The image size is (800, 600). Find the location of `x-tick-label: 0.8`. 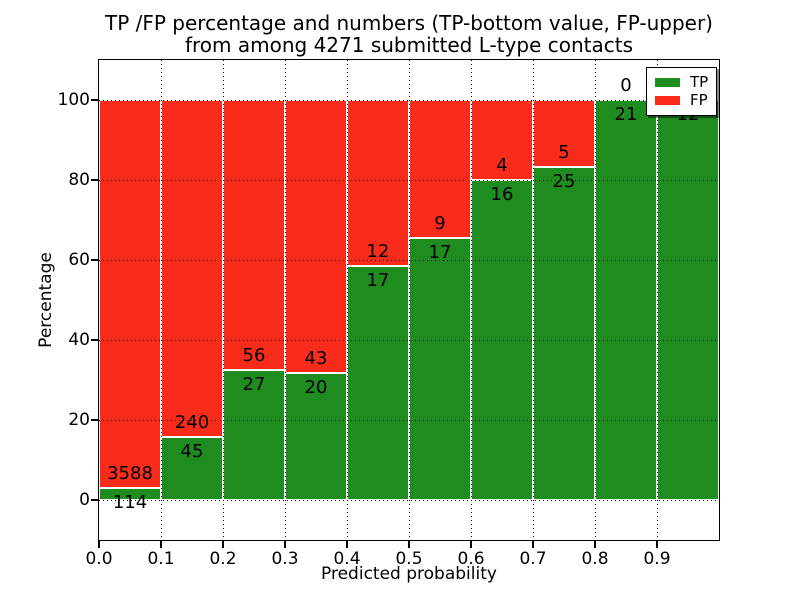

x-tick-label: 0.8 is located at coordinates (595, 559).